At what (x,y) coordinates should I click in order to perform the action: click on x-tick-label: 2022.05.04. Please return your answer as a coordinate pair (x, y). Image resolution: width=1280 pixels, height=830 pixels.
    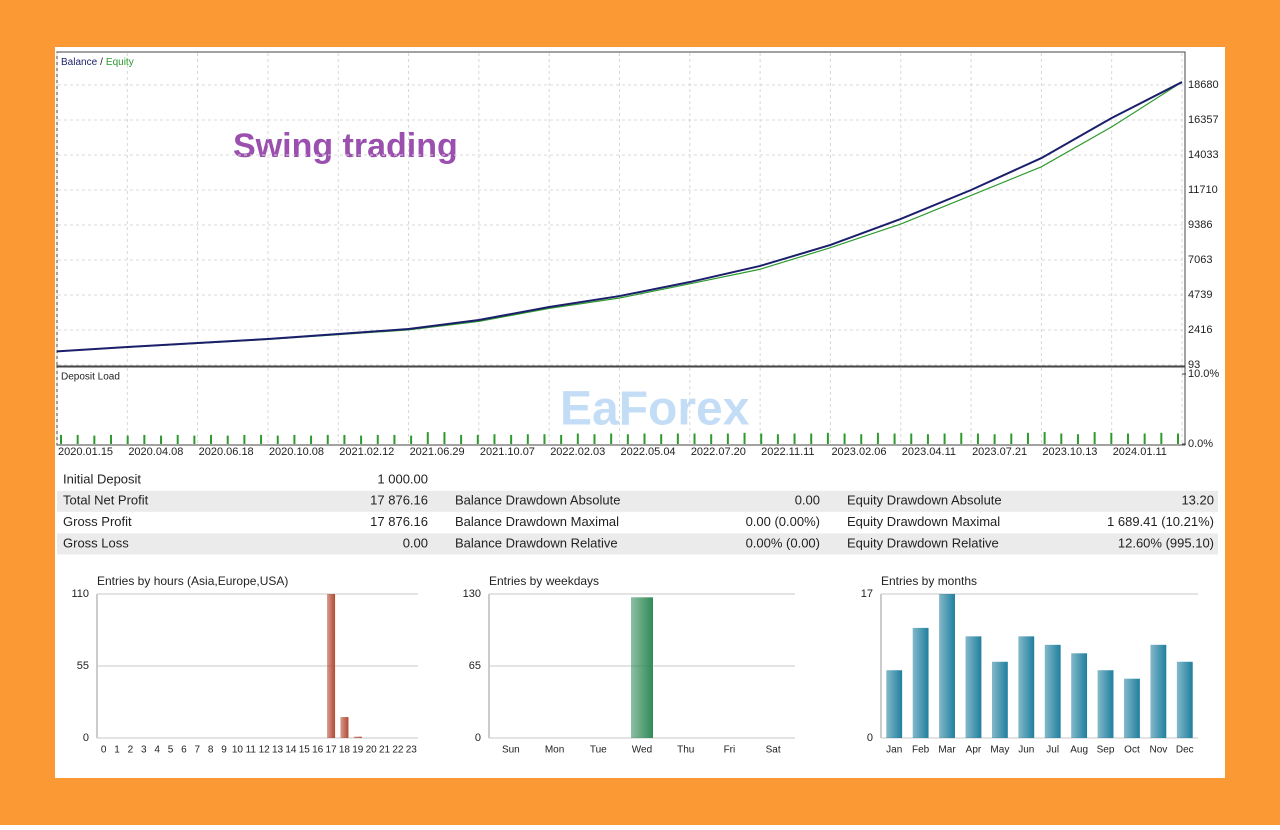
    Looking at the image, I should click on (648, 452).